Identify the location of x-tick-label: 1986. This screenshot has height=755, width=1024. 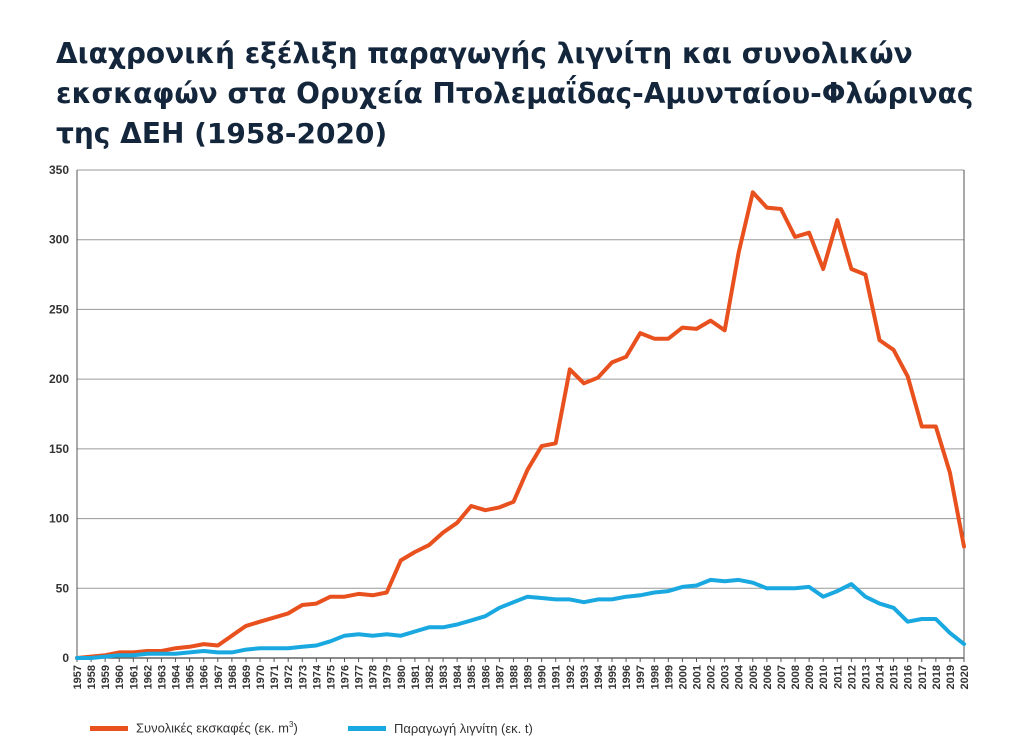
(486, 677).